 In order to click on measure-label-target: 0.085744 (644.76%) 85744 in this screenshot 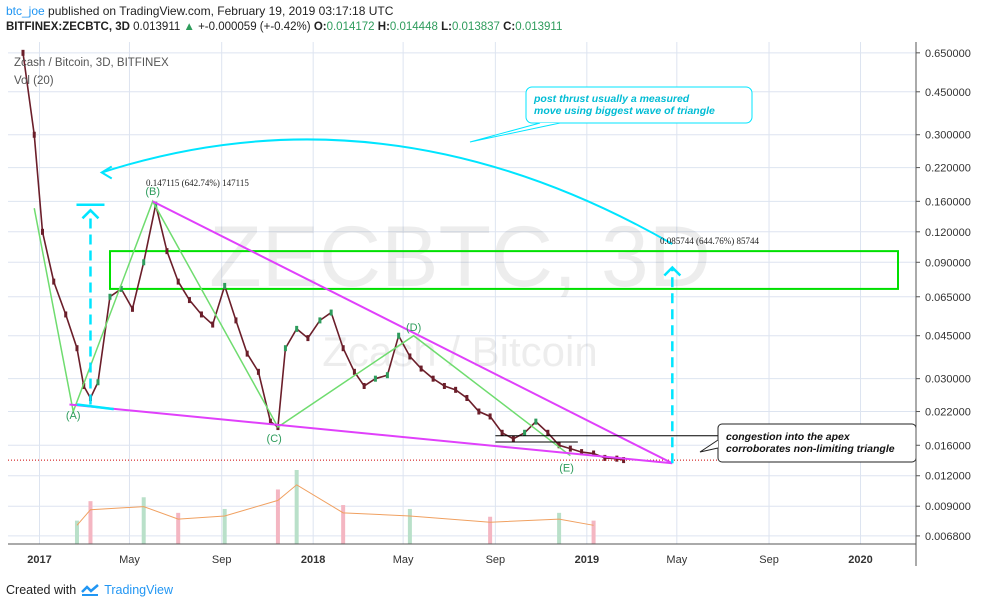, I will do `click(709, 241)`.